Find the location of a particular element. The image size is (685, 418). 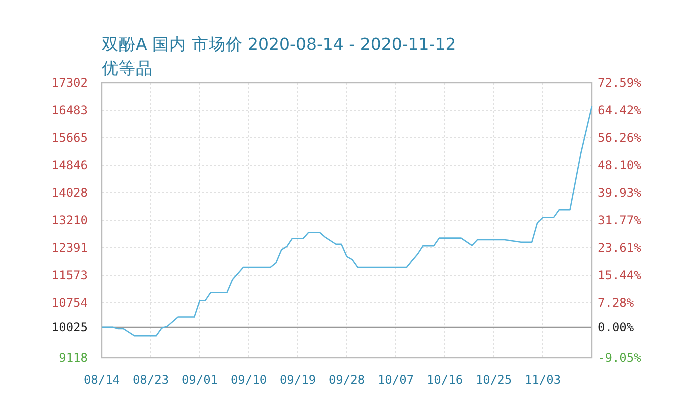

y-tick-label: 17302 is located at coordinates (70, 83).